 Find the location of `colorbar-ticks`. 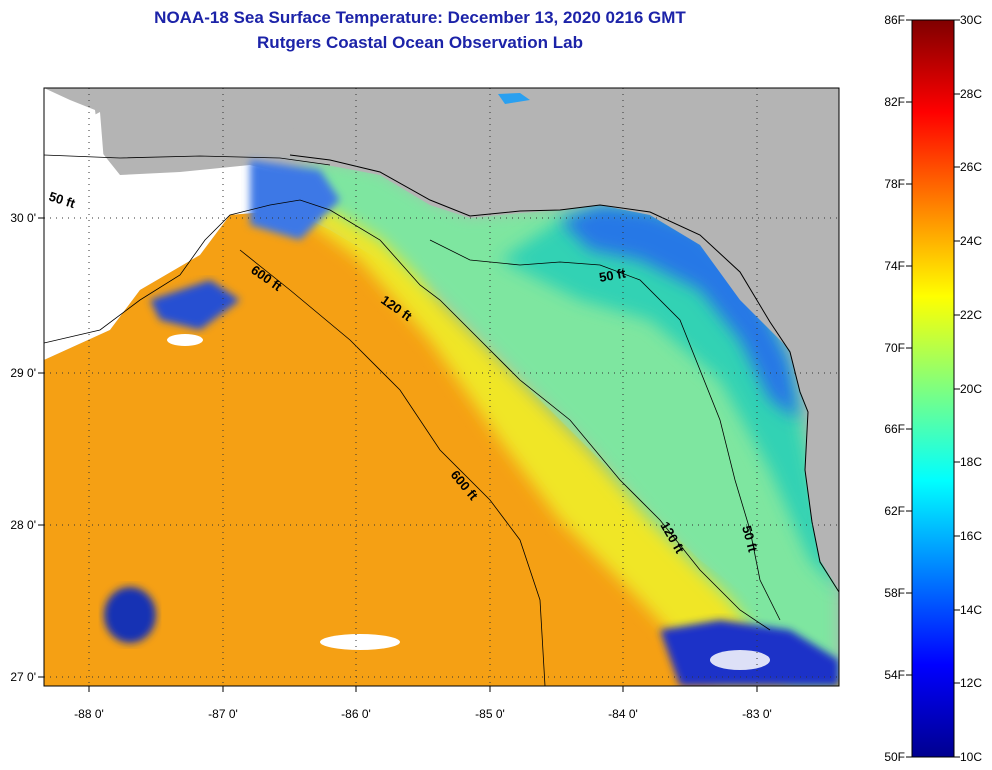

colorbar-ticks is located at coordinates (933, 388).